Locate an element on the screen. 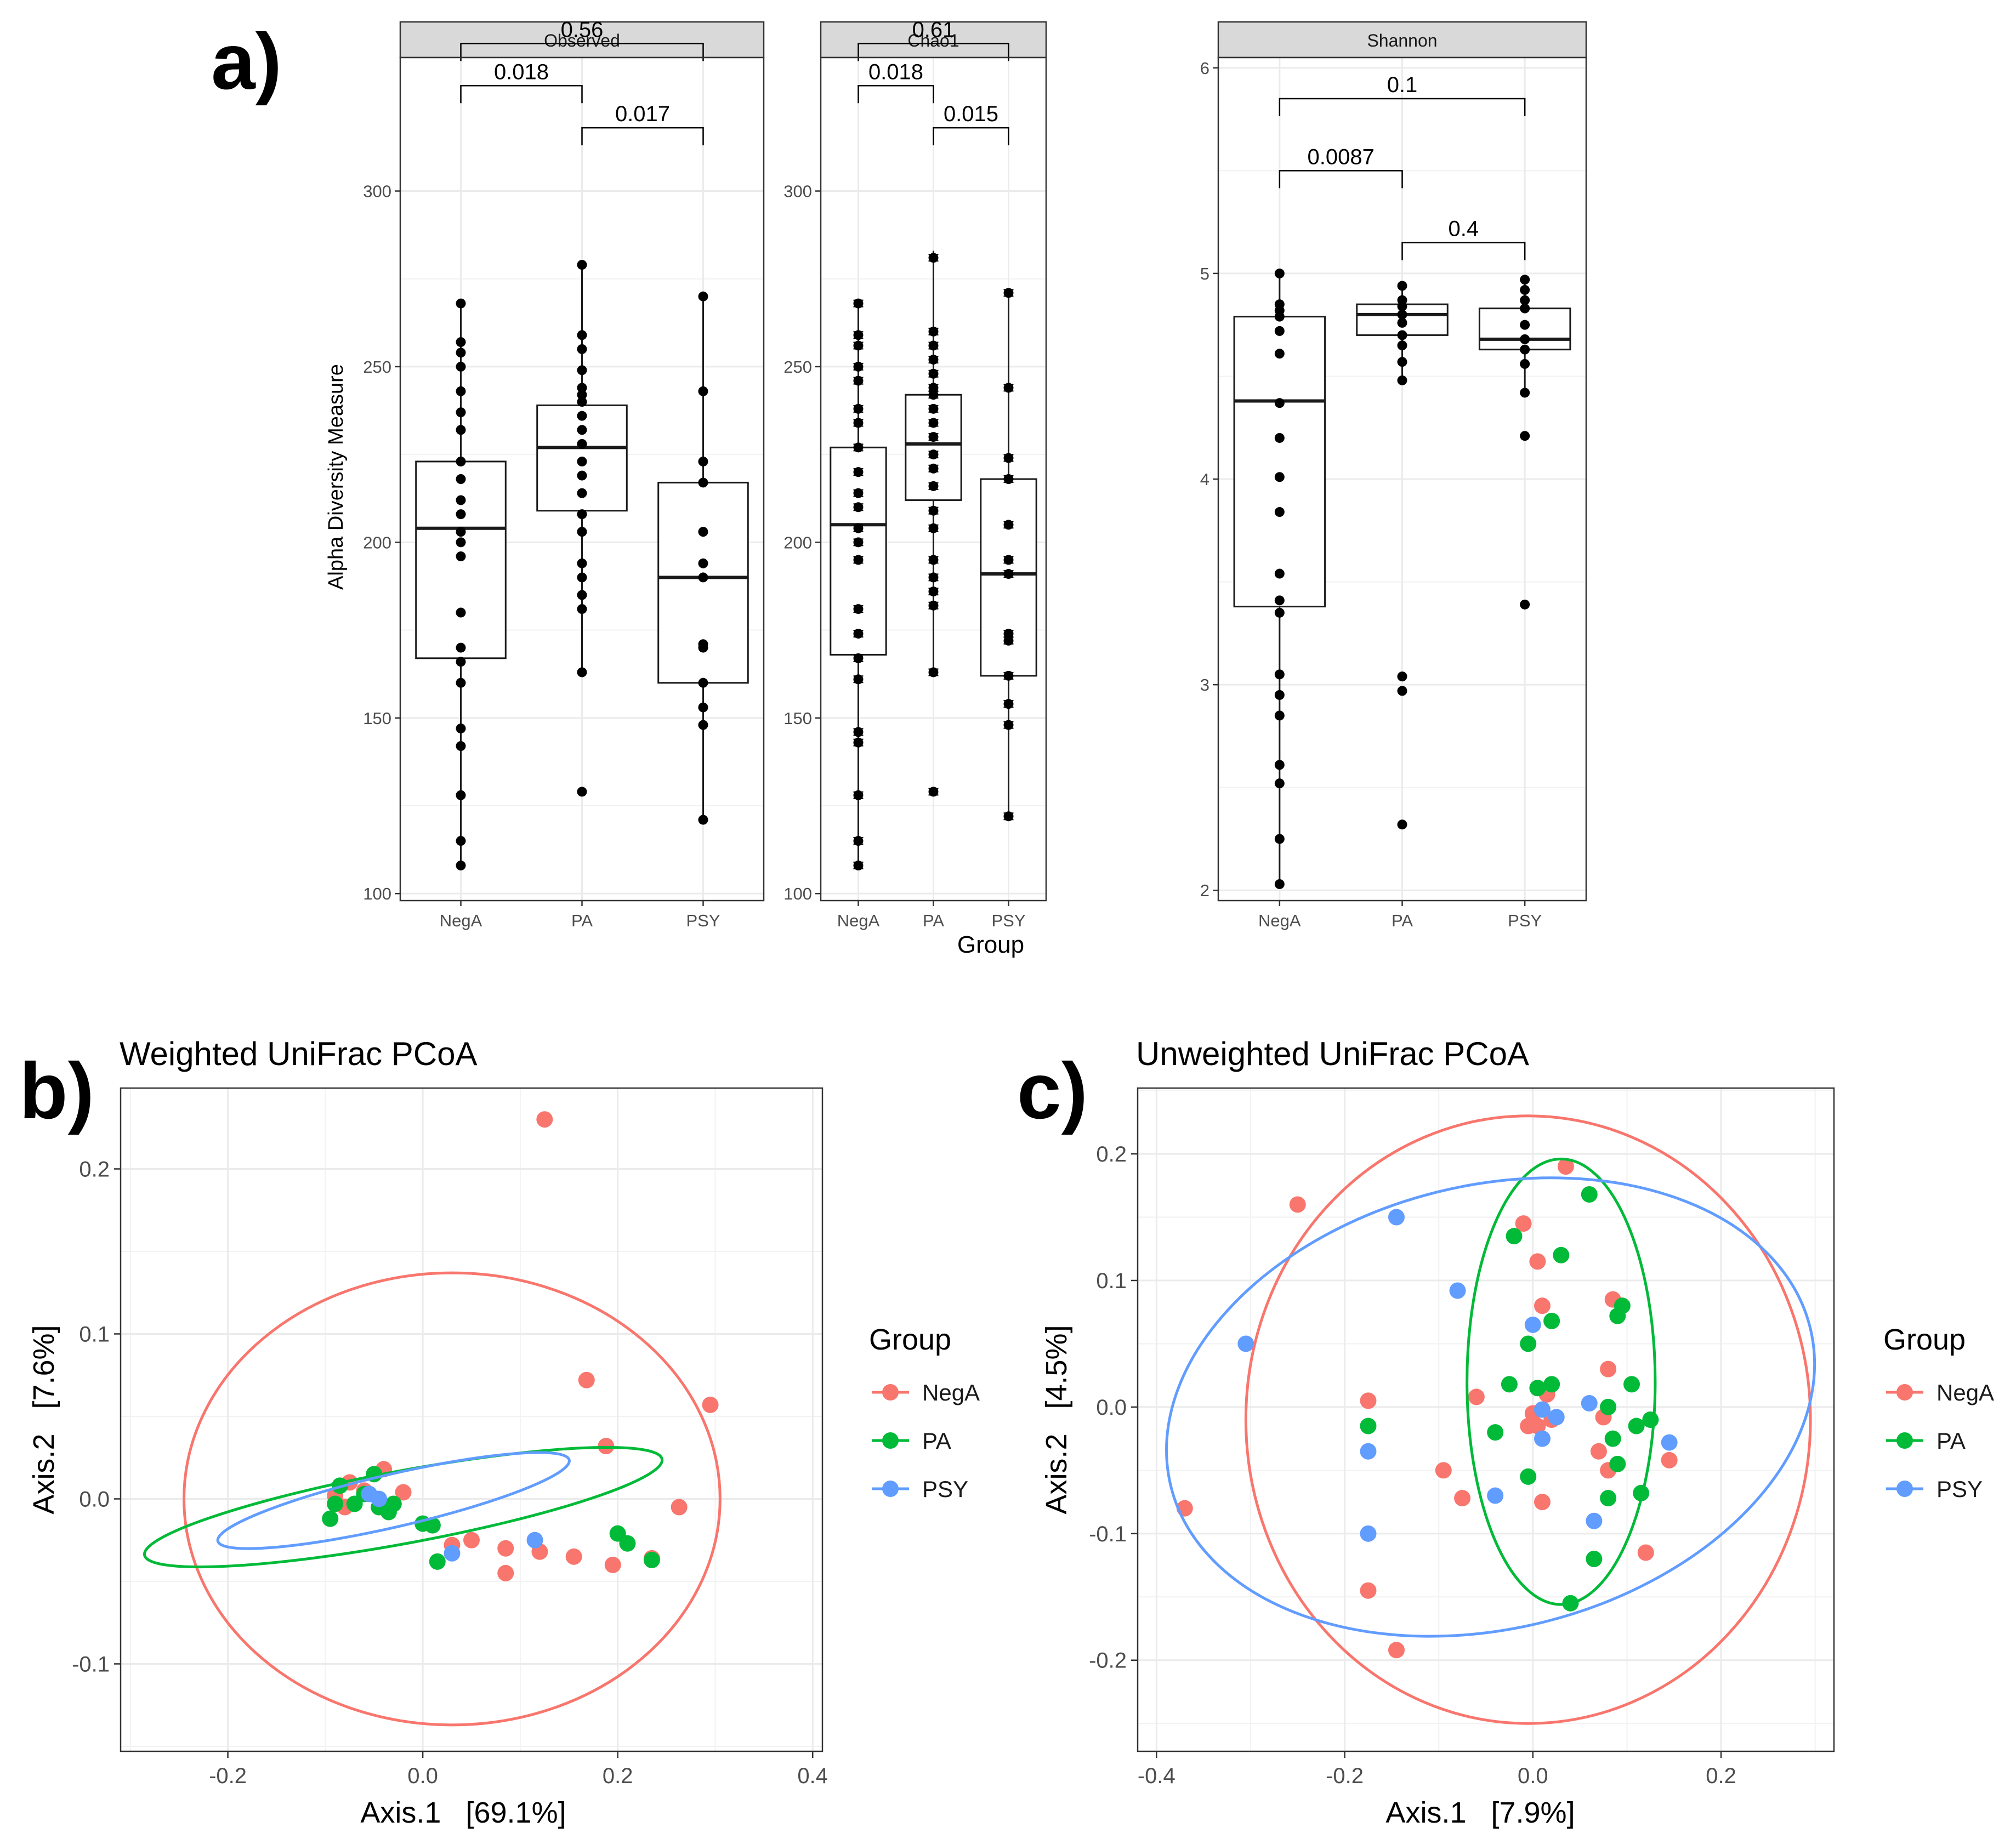 The image size is (2016, 1833). legend-key-point is located at coordinates (890, 1393).